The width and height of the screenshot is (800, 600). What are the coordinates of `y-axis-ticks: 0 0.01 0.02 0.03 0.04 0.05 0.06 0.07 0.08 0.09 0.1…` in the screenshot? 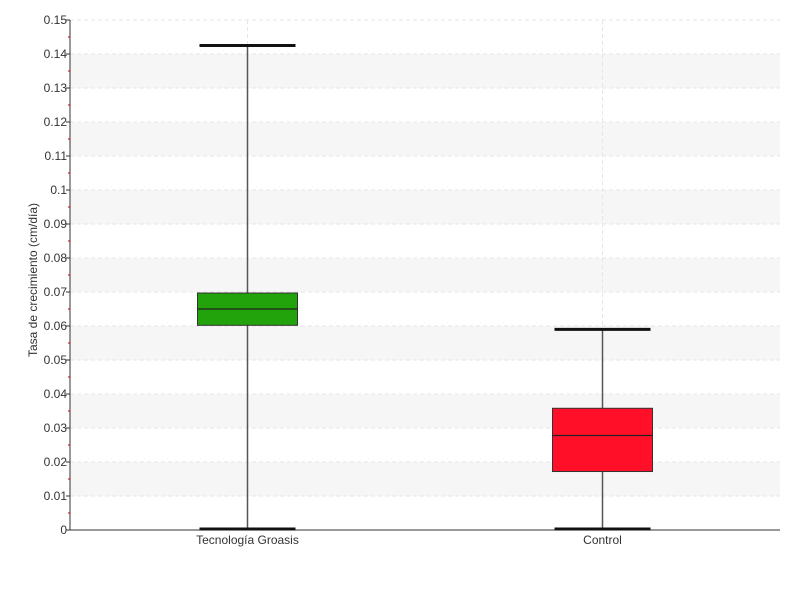 It's located at (57, 275).